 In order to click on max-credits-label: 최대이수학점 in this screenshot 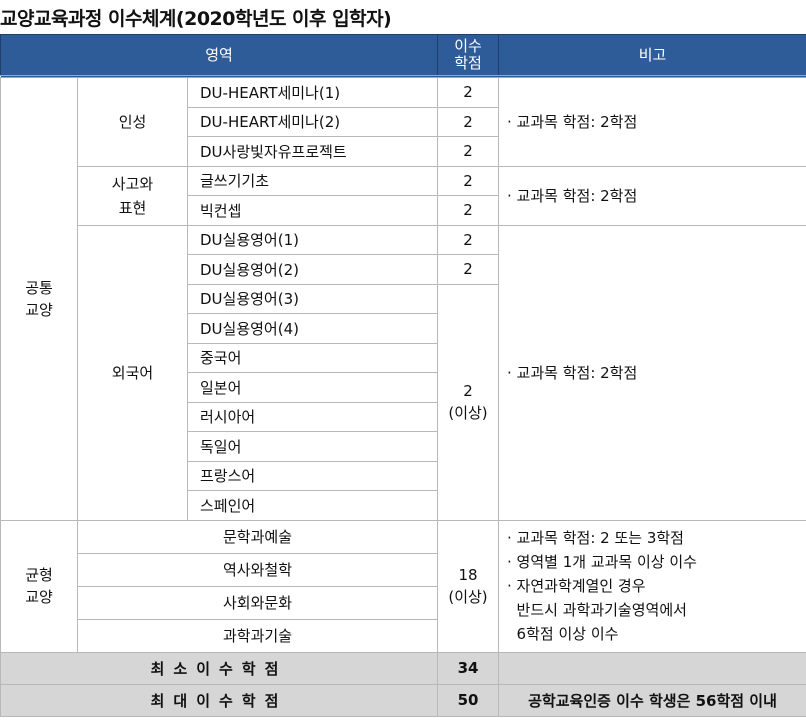, I will do `click(219, 700)`.